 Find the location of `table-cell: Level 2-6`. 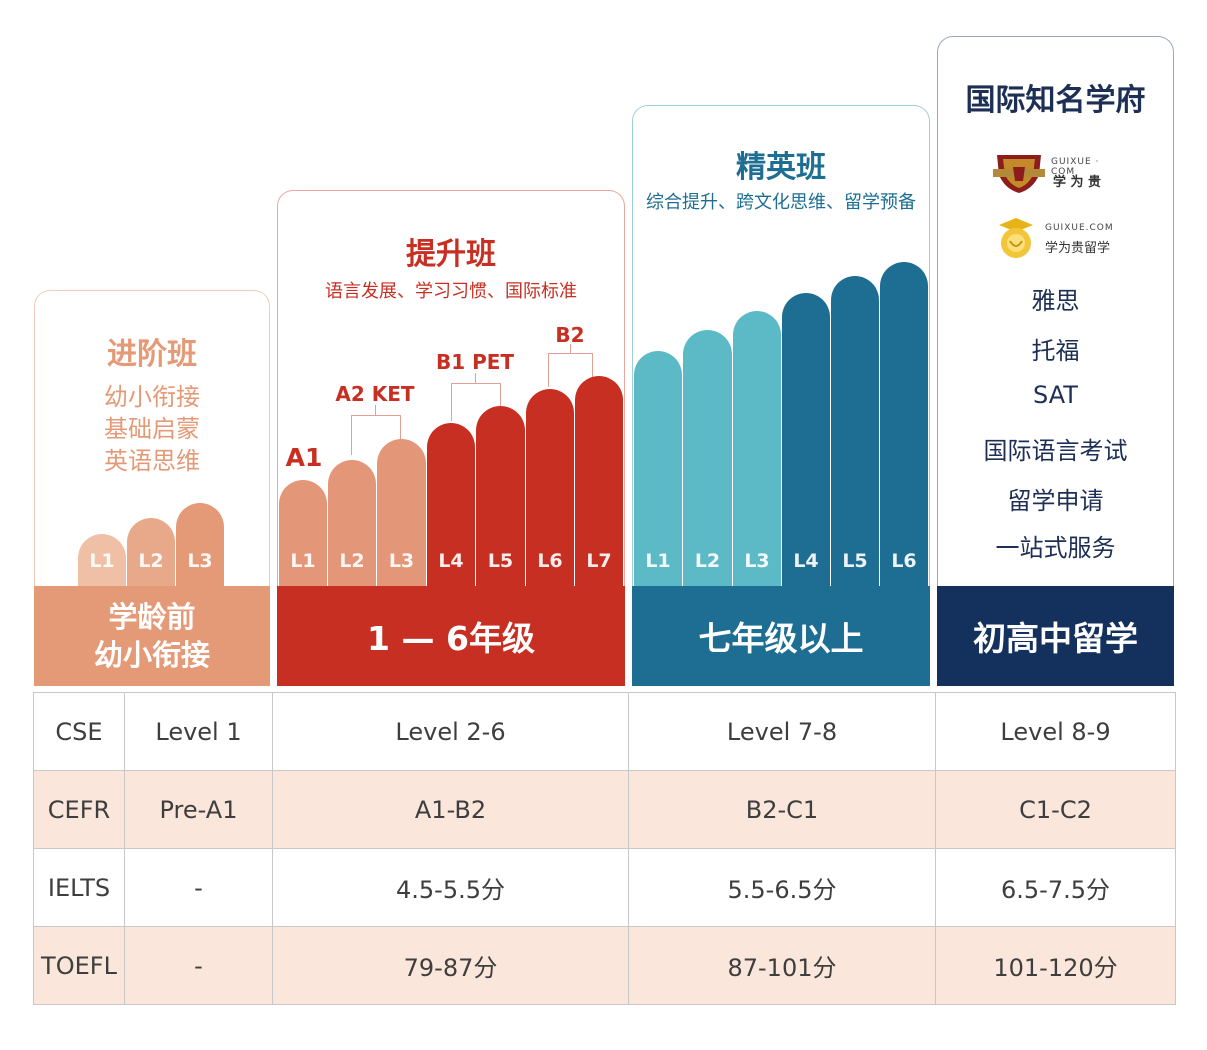

table-cell: Level 2-6 is located at coordinates (450, 731).